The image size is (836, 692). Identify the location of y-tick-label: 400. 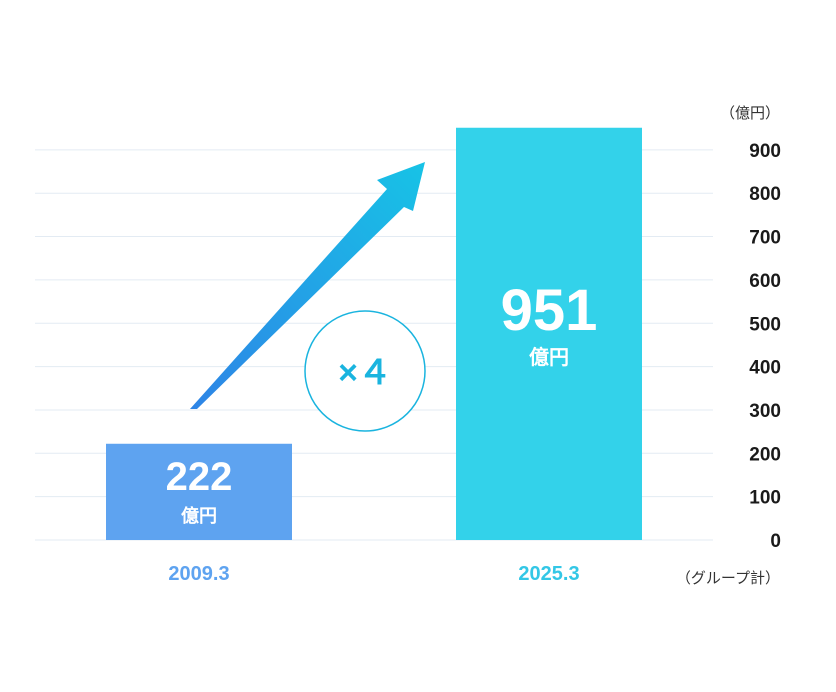
(765, 368).